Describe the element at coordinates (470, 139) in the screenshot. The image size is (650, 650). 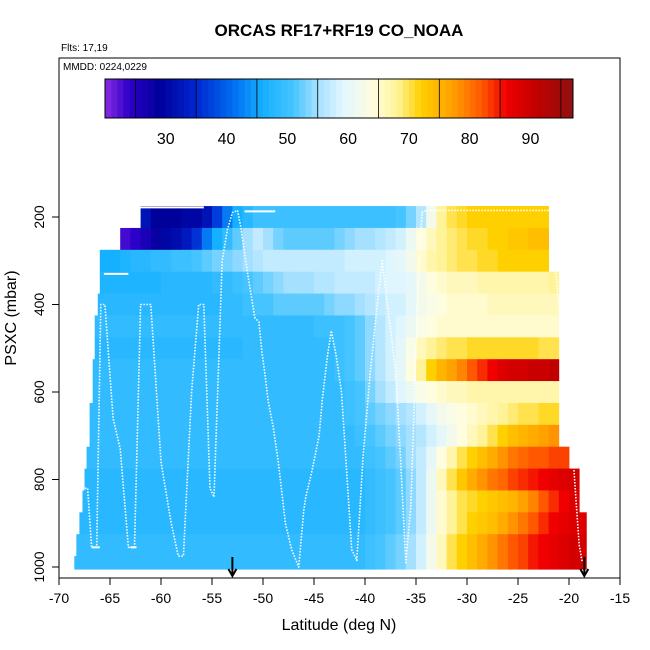
I see `colorbar-tick-label: 80` at that location.